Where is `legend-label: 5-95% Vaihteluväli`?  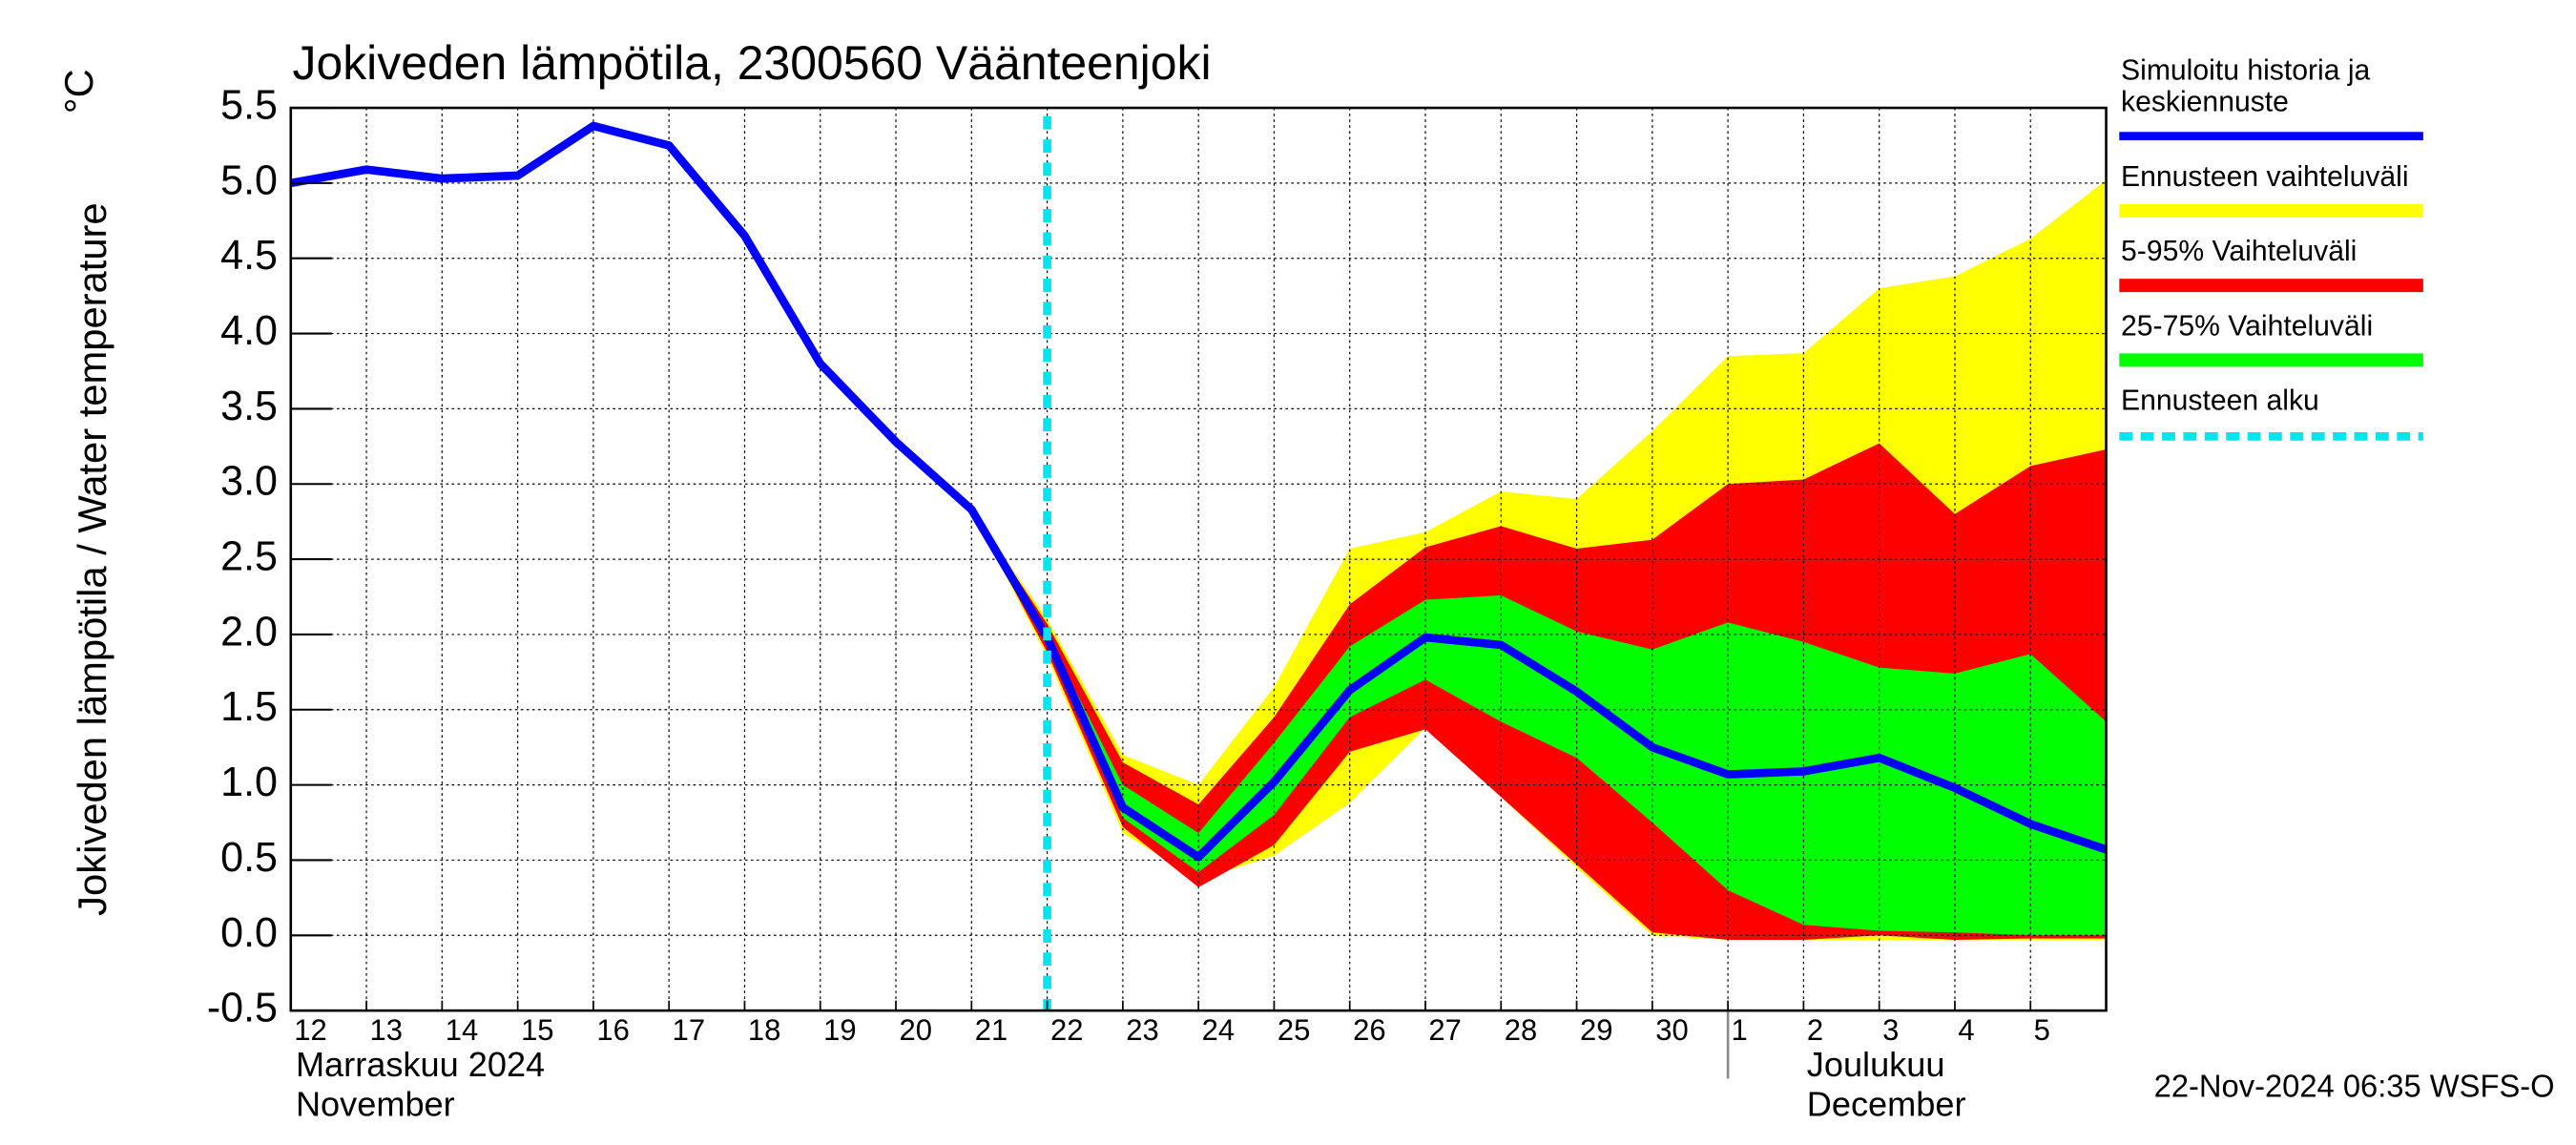 legend-label: 5-95% Vaihteluväli is located at coordinates (2239, 251).